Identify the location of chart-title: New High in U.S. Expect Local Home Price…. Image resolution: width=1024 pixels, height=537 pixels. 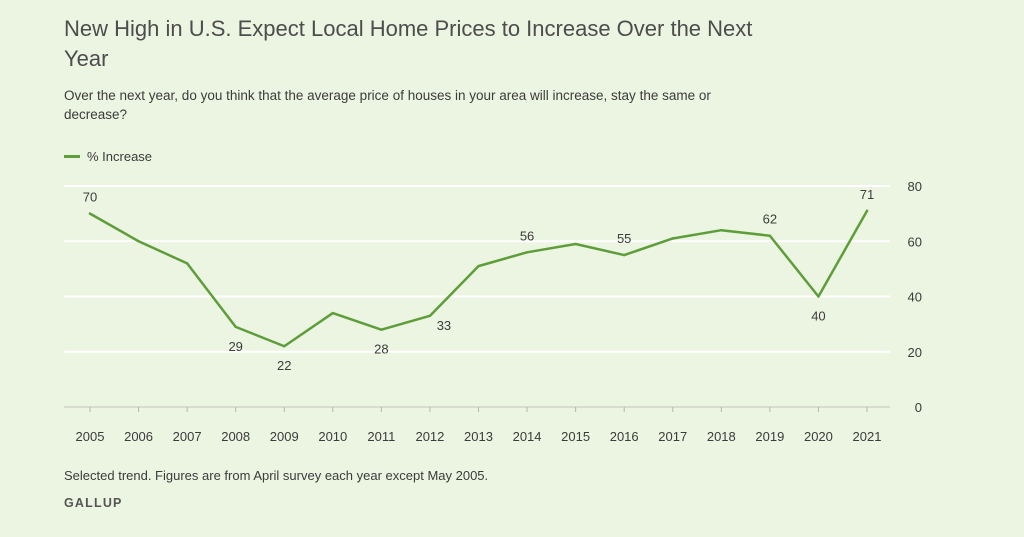
(408, 43).